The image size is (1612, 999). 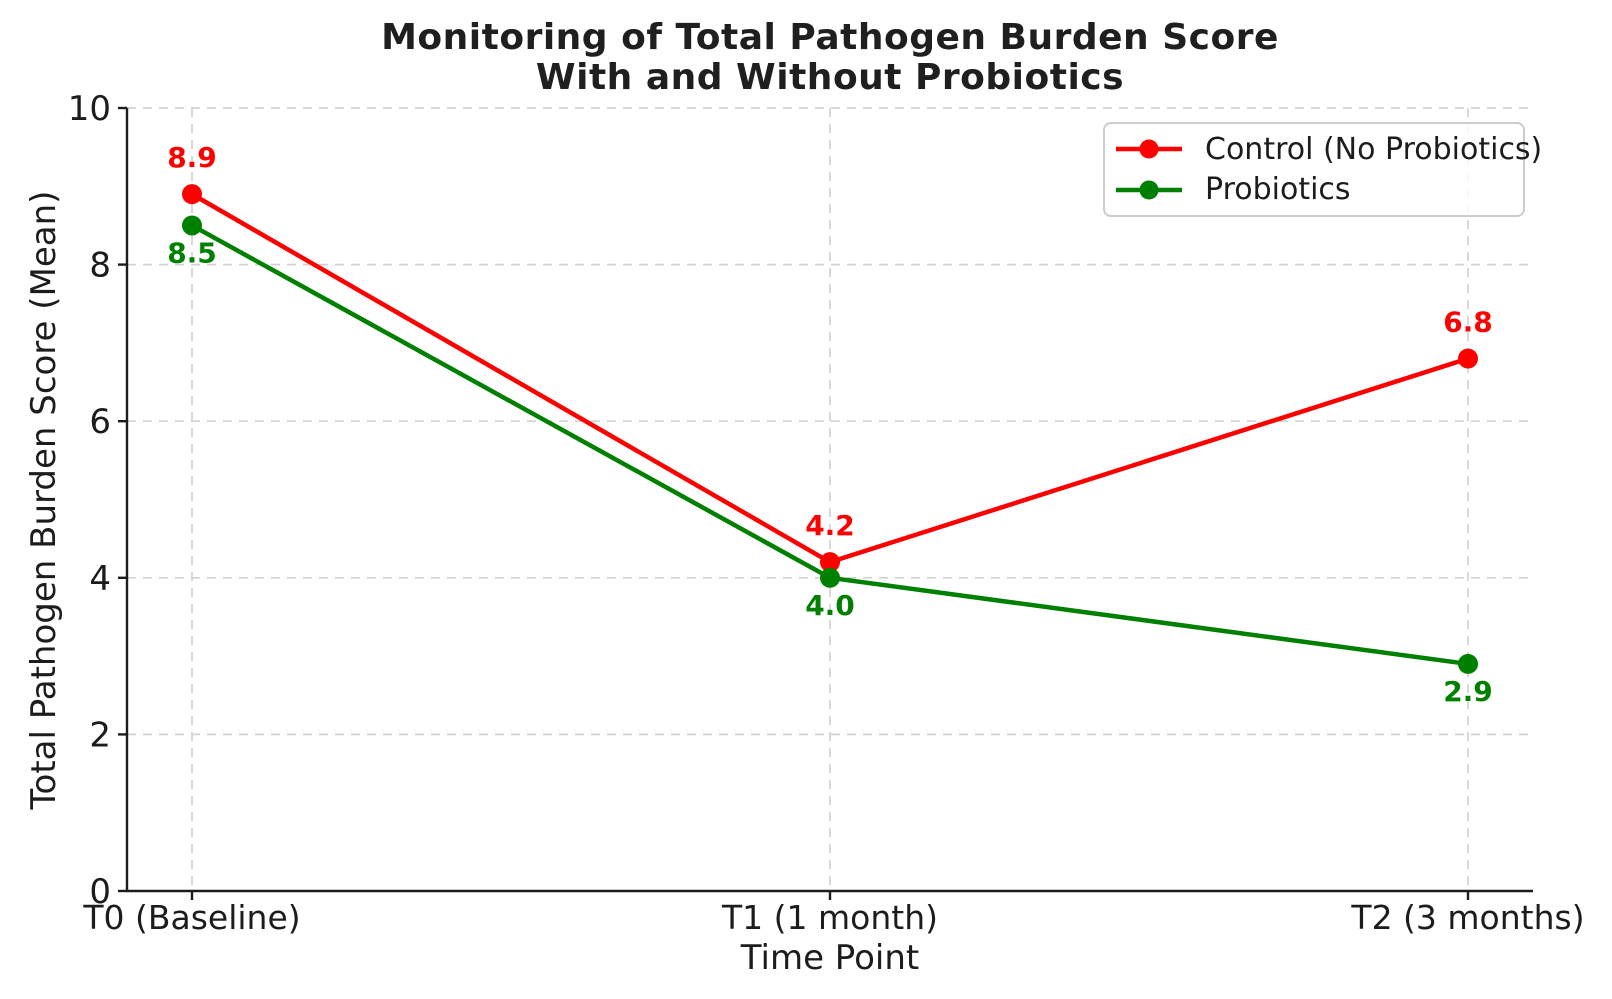 I want to click on legend-label-control: Control (No Probiotics), so click(x=1374, y=149).